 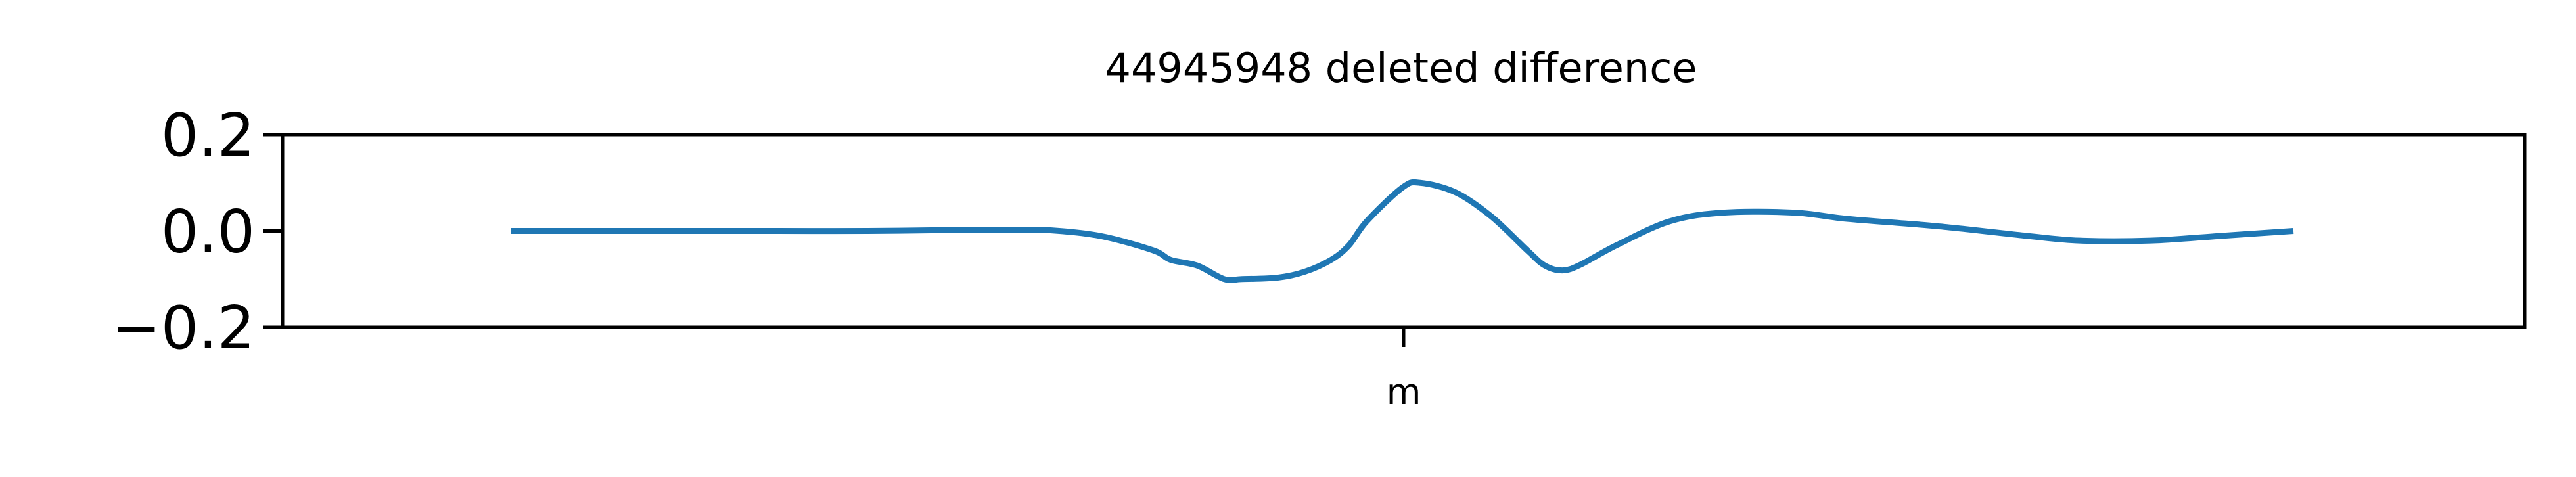 What do you see at coordinates (208, 233) in the screenshot?
I see `y-tick-label: 0.0` at bounding box center [208, 233].